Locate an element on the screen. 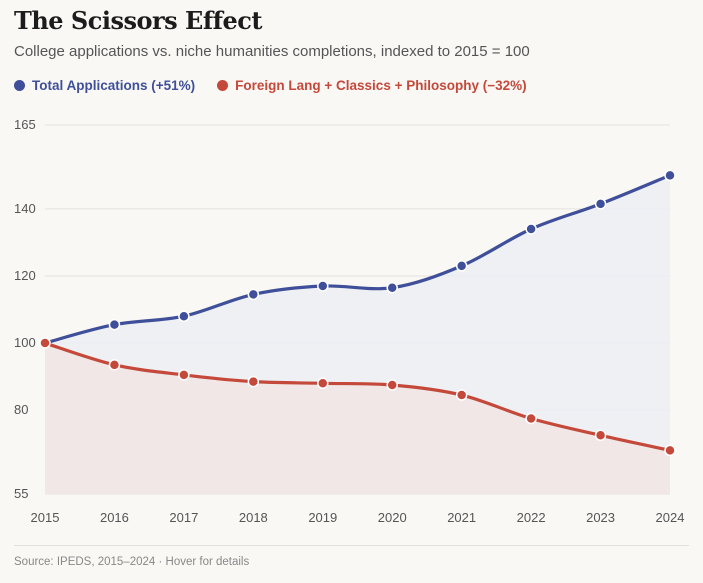 This screenshot has width=703, height=583. x-tick-label: 2022 is located at coordinates (531, 517).